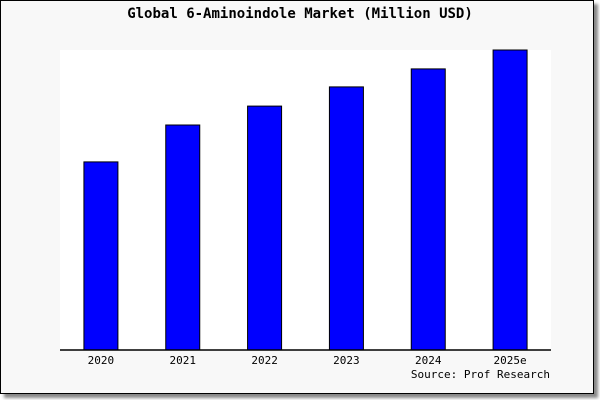 The image size is (600, 400). What do you see at coordinates (510, 360) in the screenshot?
I see `x-tick-label: 2025e` at bounding box center [510, 360].